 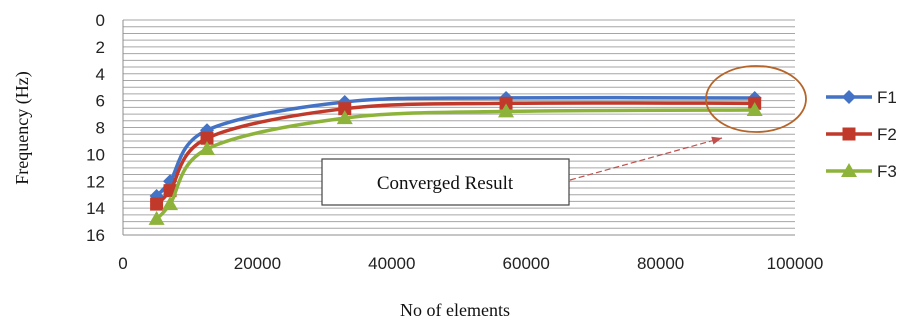 I want to click on y-tick-label: 8, so click(x=100, y=128).